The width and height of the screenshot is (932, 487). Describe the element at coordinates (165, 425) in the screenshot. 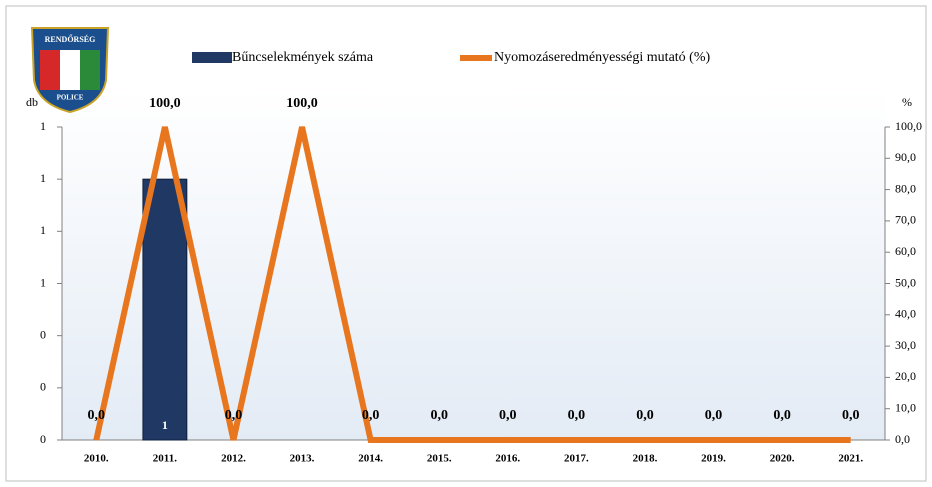

I see `bar-value-label: 1` at that location.